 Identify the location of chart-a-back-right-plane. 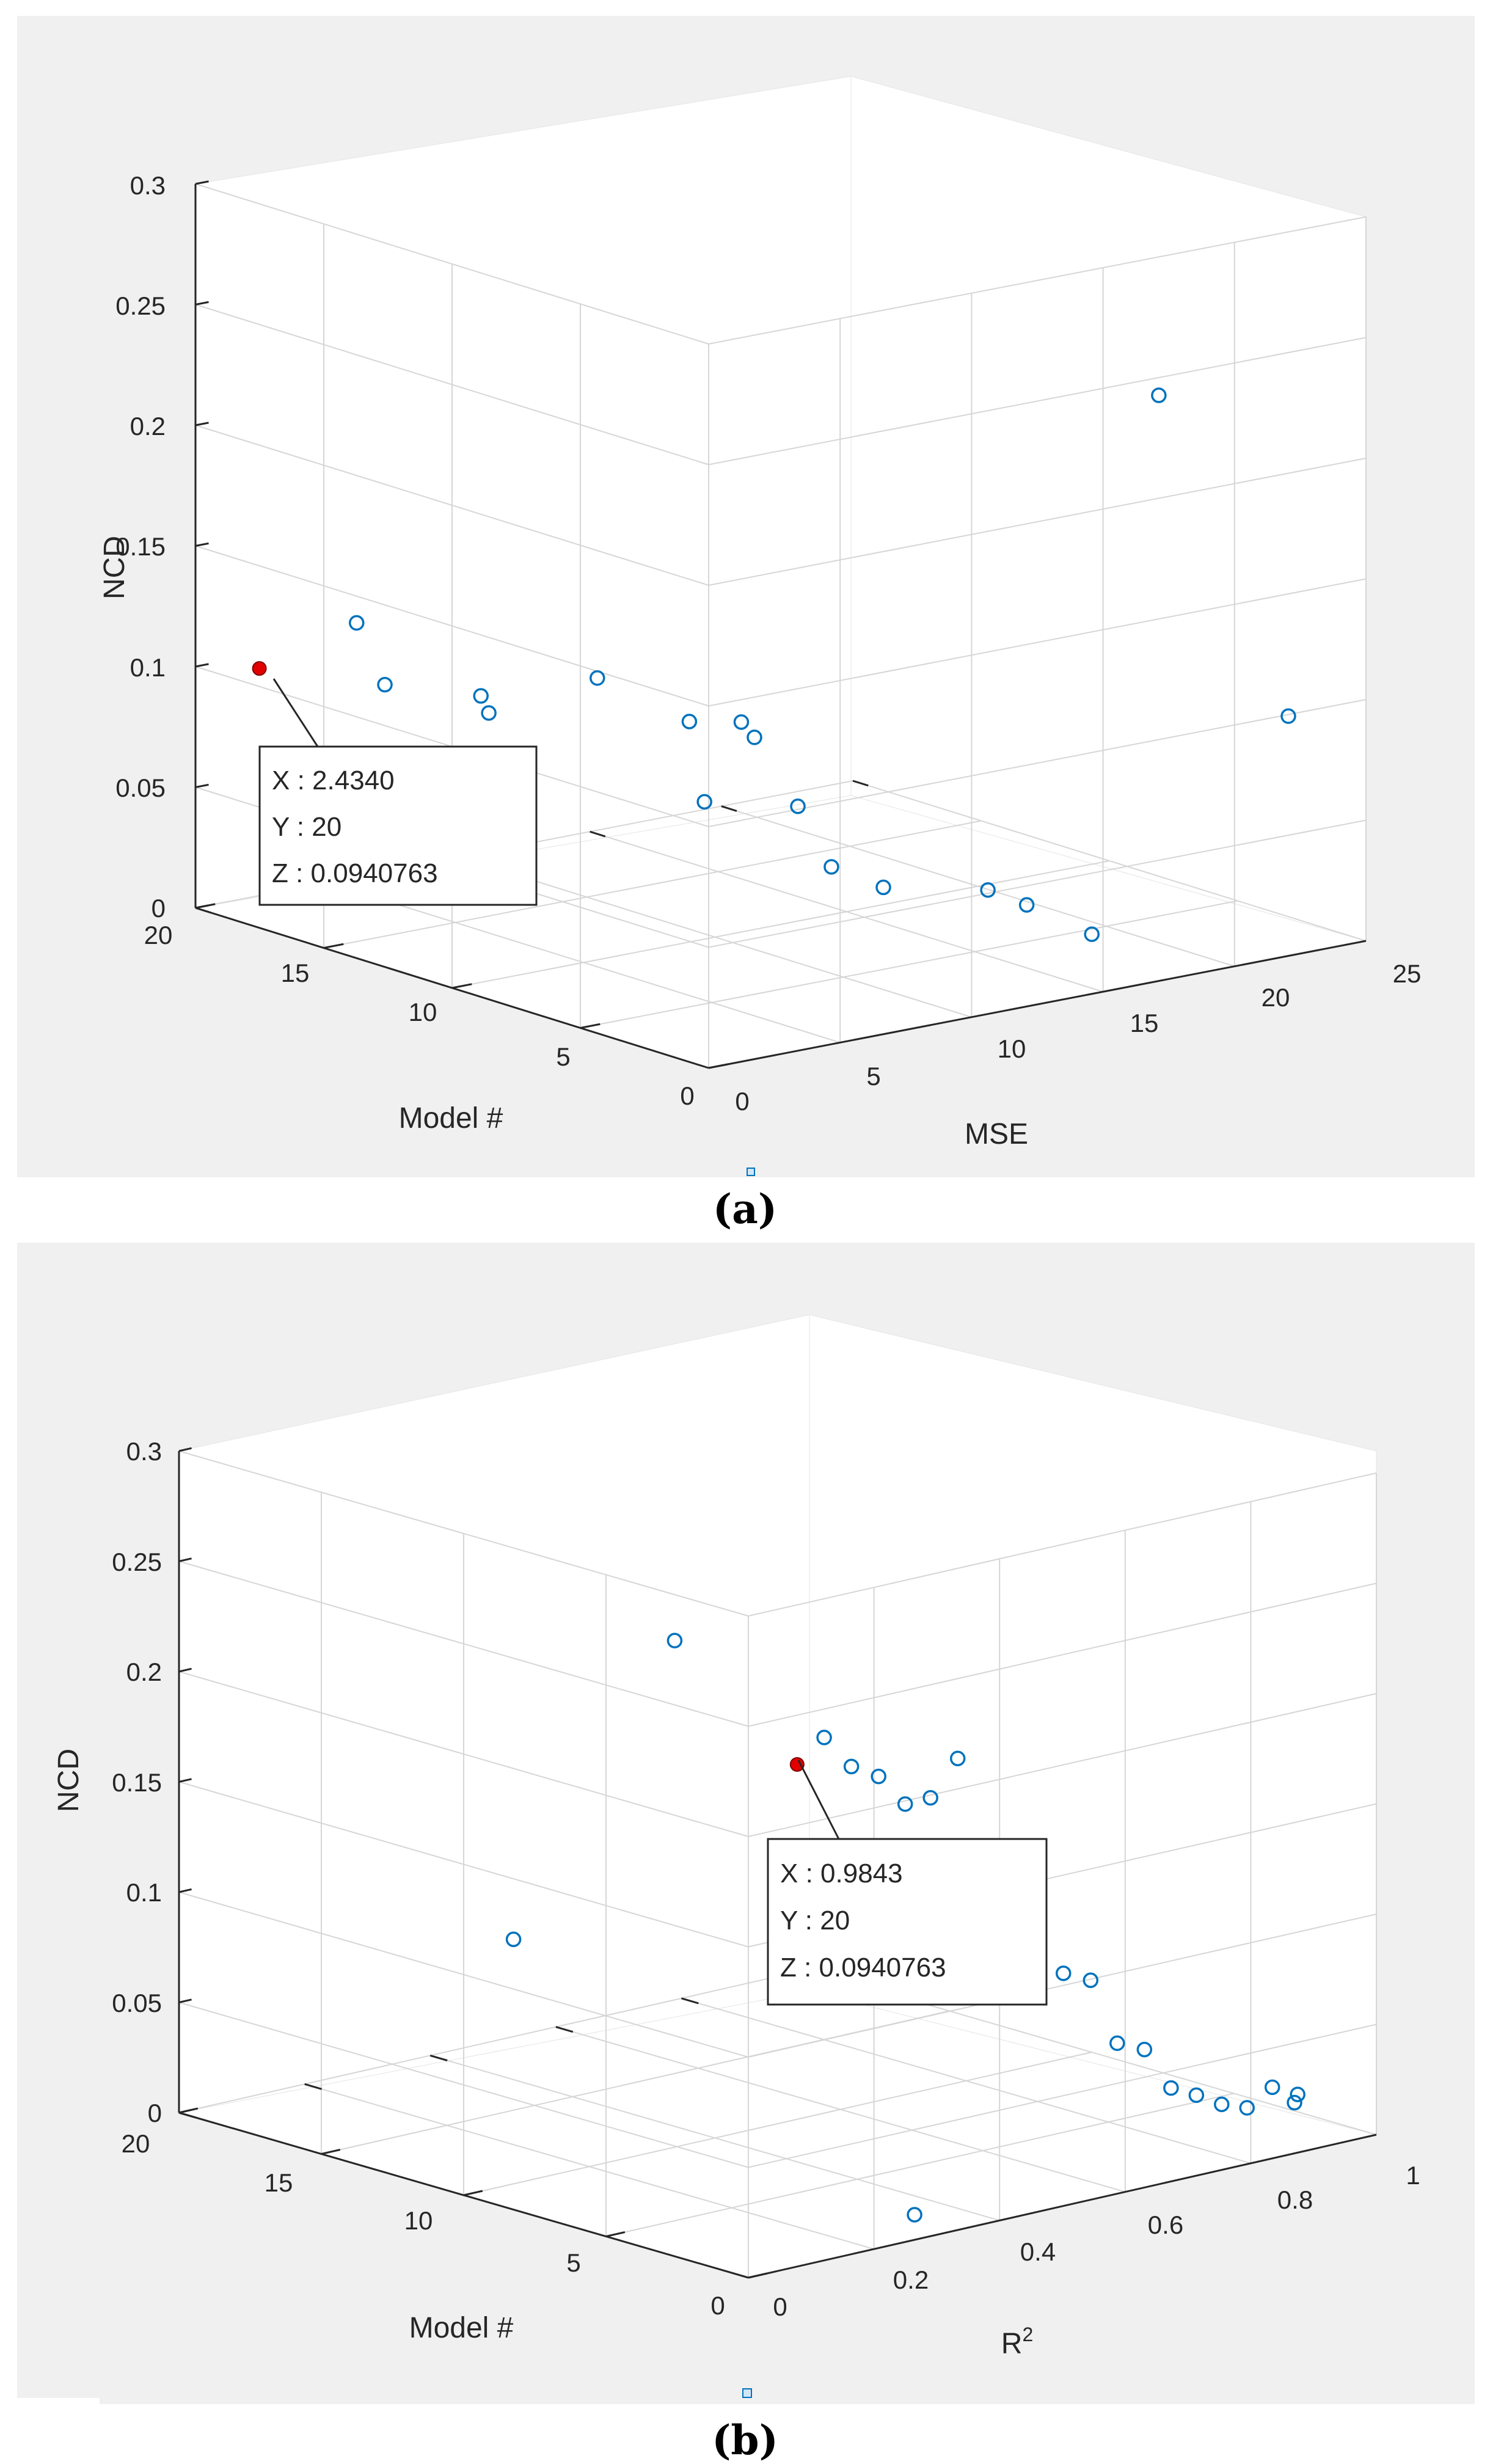
(1108, 509).